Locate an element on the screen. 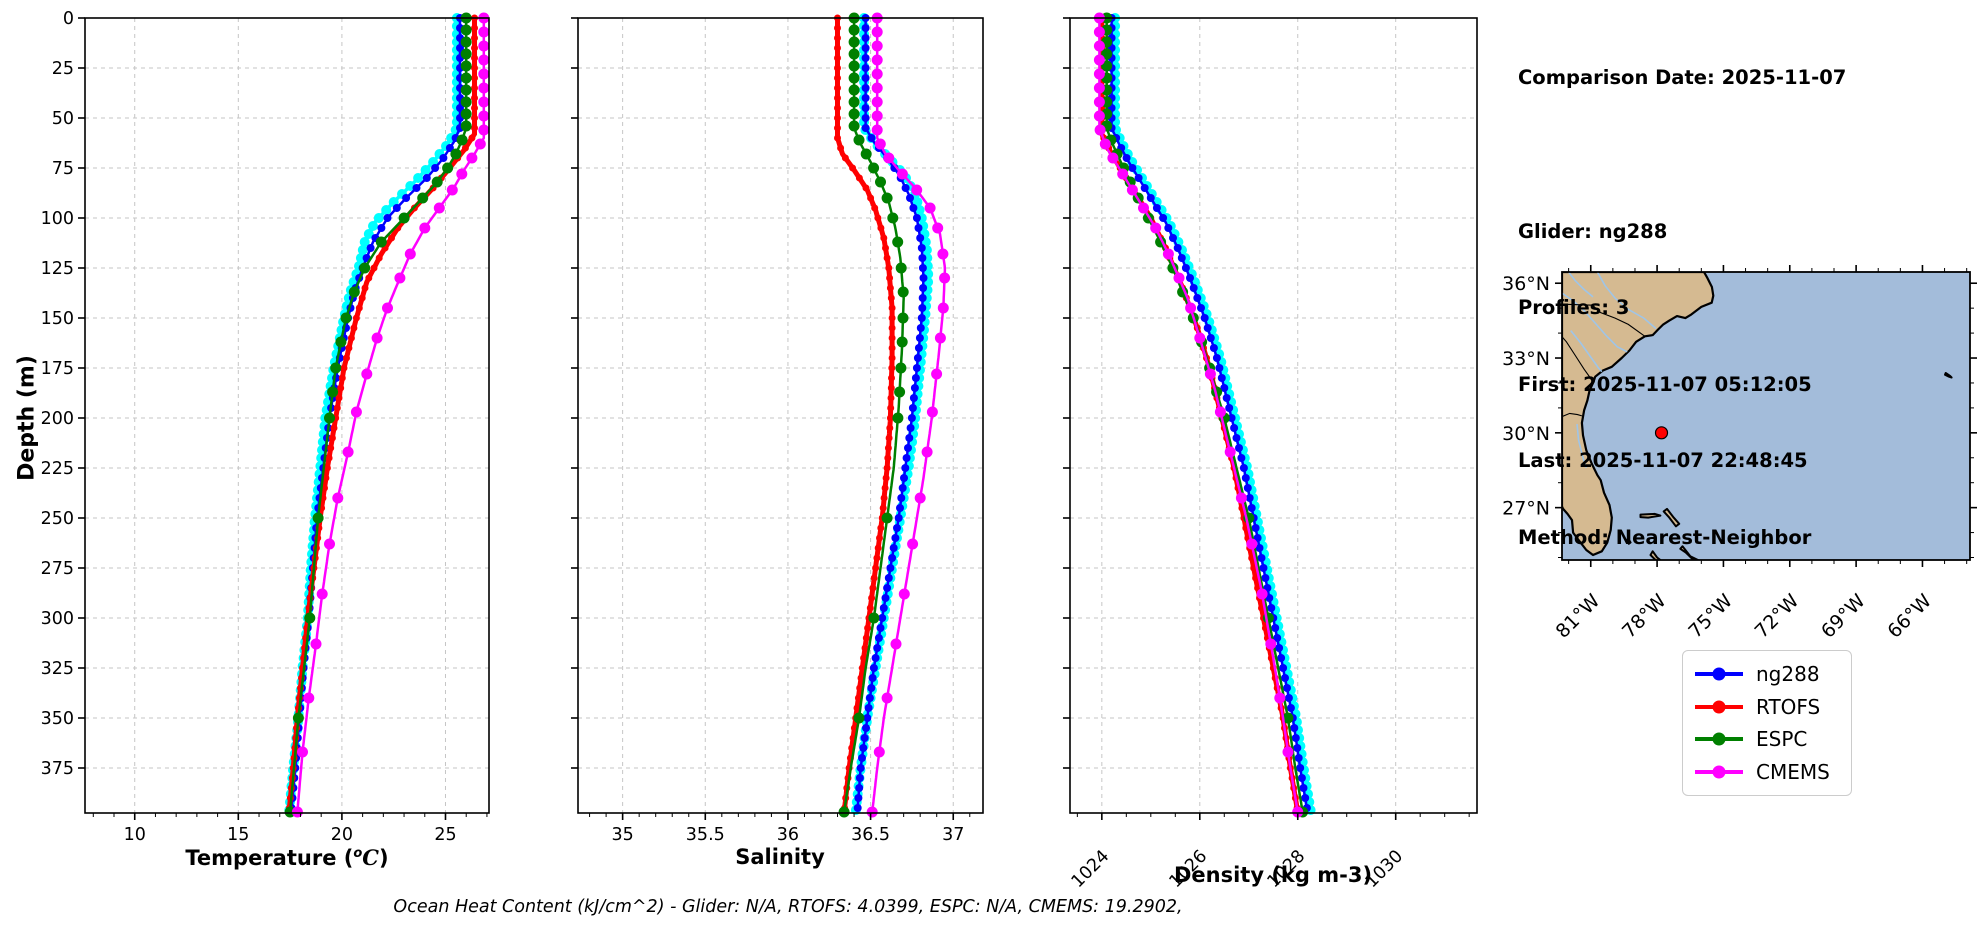  glider-name: Glider: ng288 is located at coordinates (1593, 231).